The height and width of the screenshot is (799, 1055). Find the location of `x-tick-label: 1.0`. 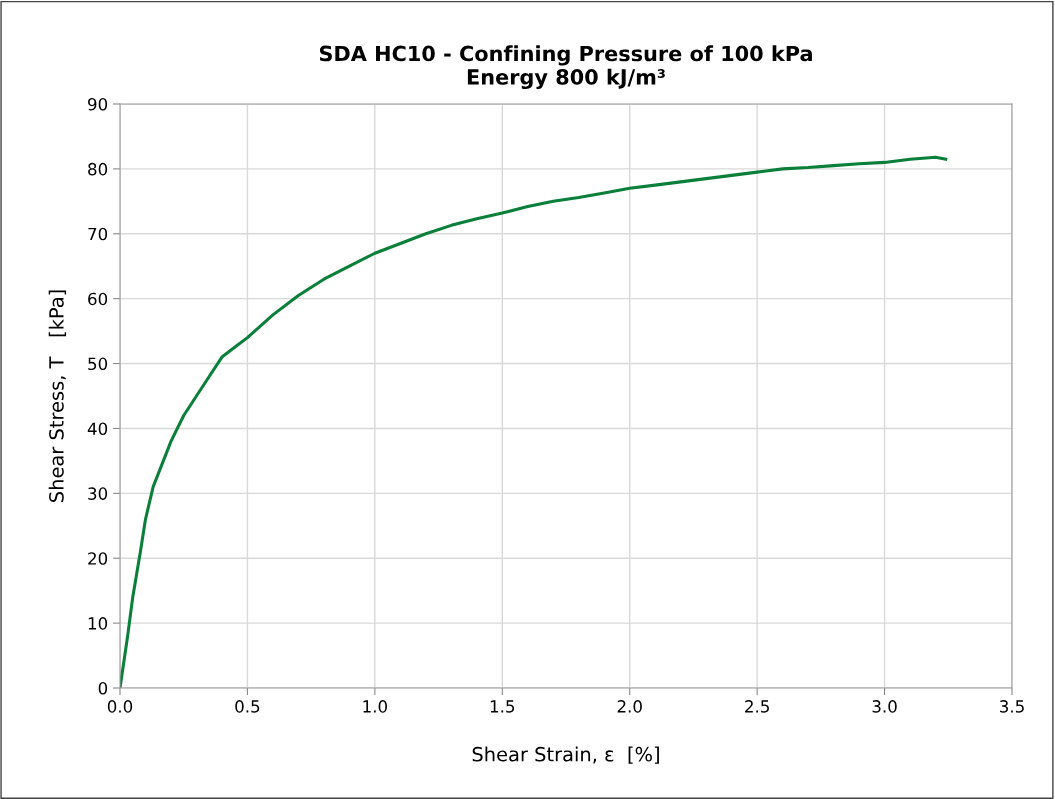

x-tick-label: 1.0 is located at coordinates (375, 706).